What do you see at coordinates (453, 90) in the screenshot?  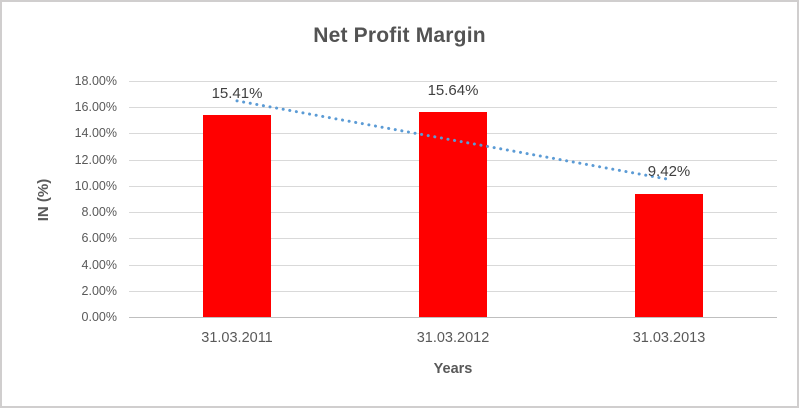 I see `data-label: 15.64%` at bounding box center [453, 90].